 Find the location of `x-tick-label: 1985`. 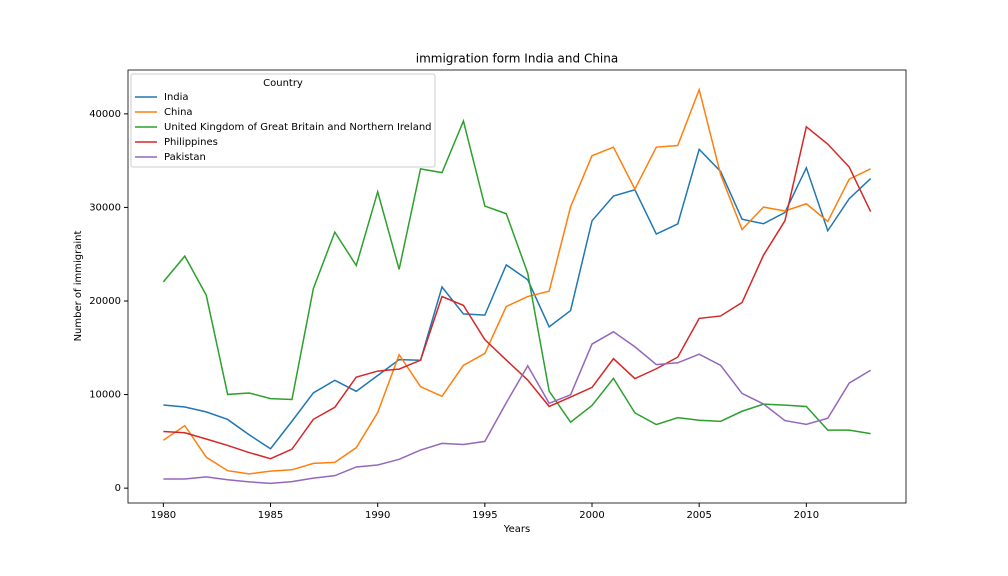

x-tick-label: 1985 is located at coordinates (270, 515).